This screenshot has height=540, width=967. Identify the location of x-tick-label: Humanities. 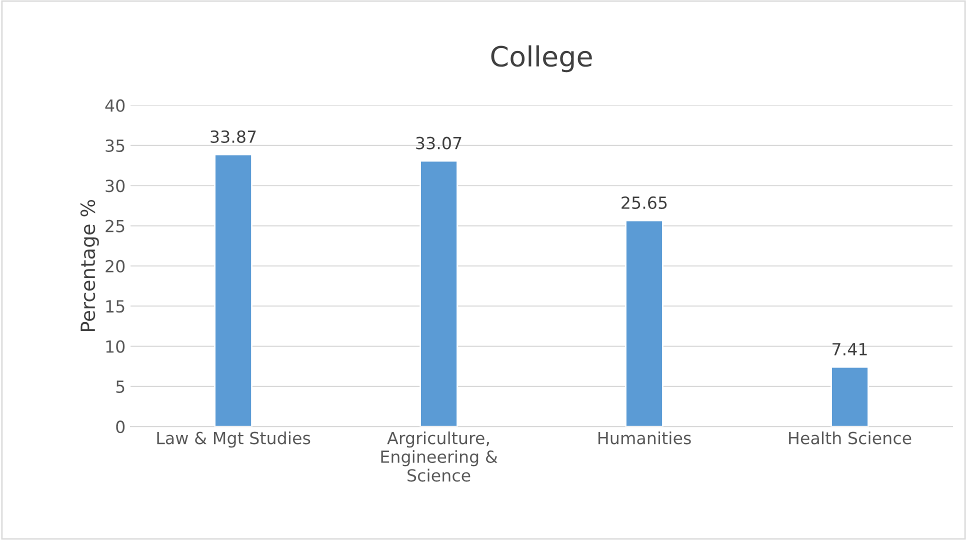
(644, 437).